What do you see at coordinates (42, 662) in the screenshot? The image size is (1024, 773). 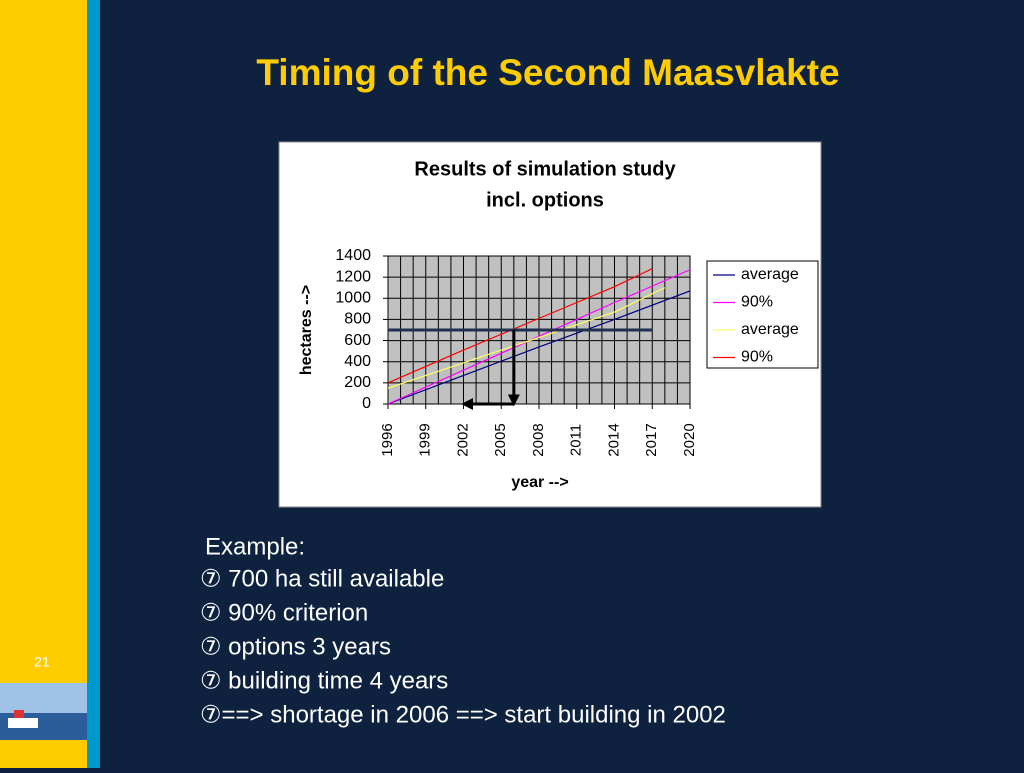 I see `page-number: 21` at bounding box center [42, 662].